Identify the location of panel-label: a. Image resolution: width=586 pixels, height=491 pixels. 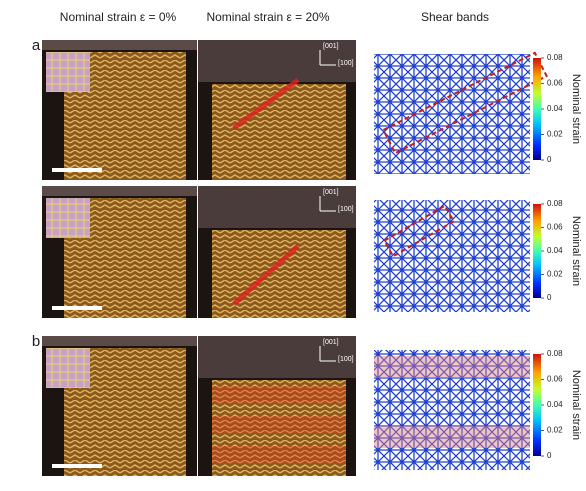
(36, 45).